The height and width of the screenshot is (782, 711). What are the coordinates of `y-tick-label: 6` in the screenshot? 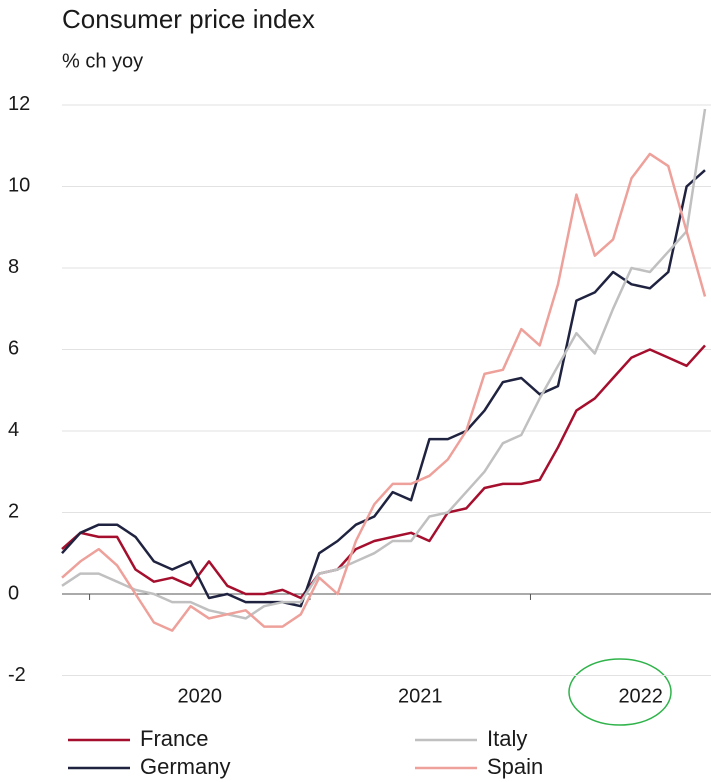 It's located at (13, 349).